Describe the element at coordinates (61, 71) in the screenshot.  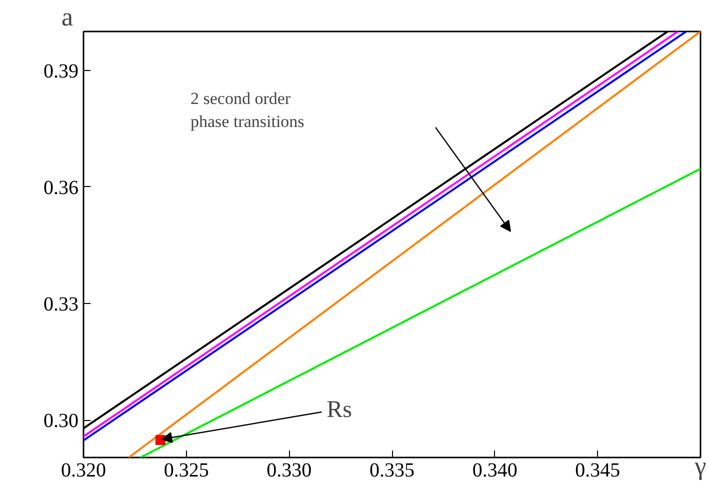
I see `y-tick-label: 0.39` at that location.